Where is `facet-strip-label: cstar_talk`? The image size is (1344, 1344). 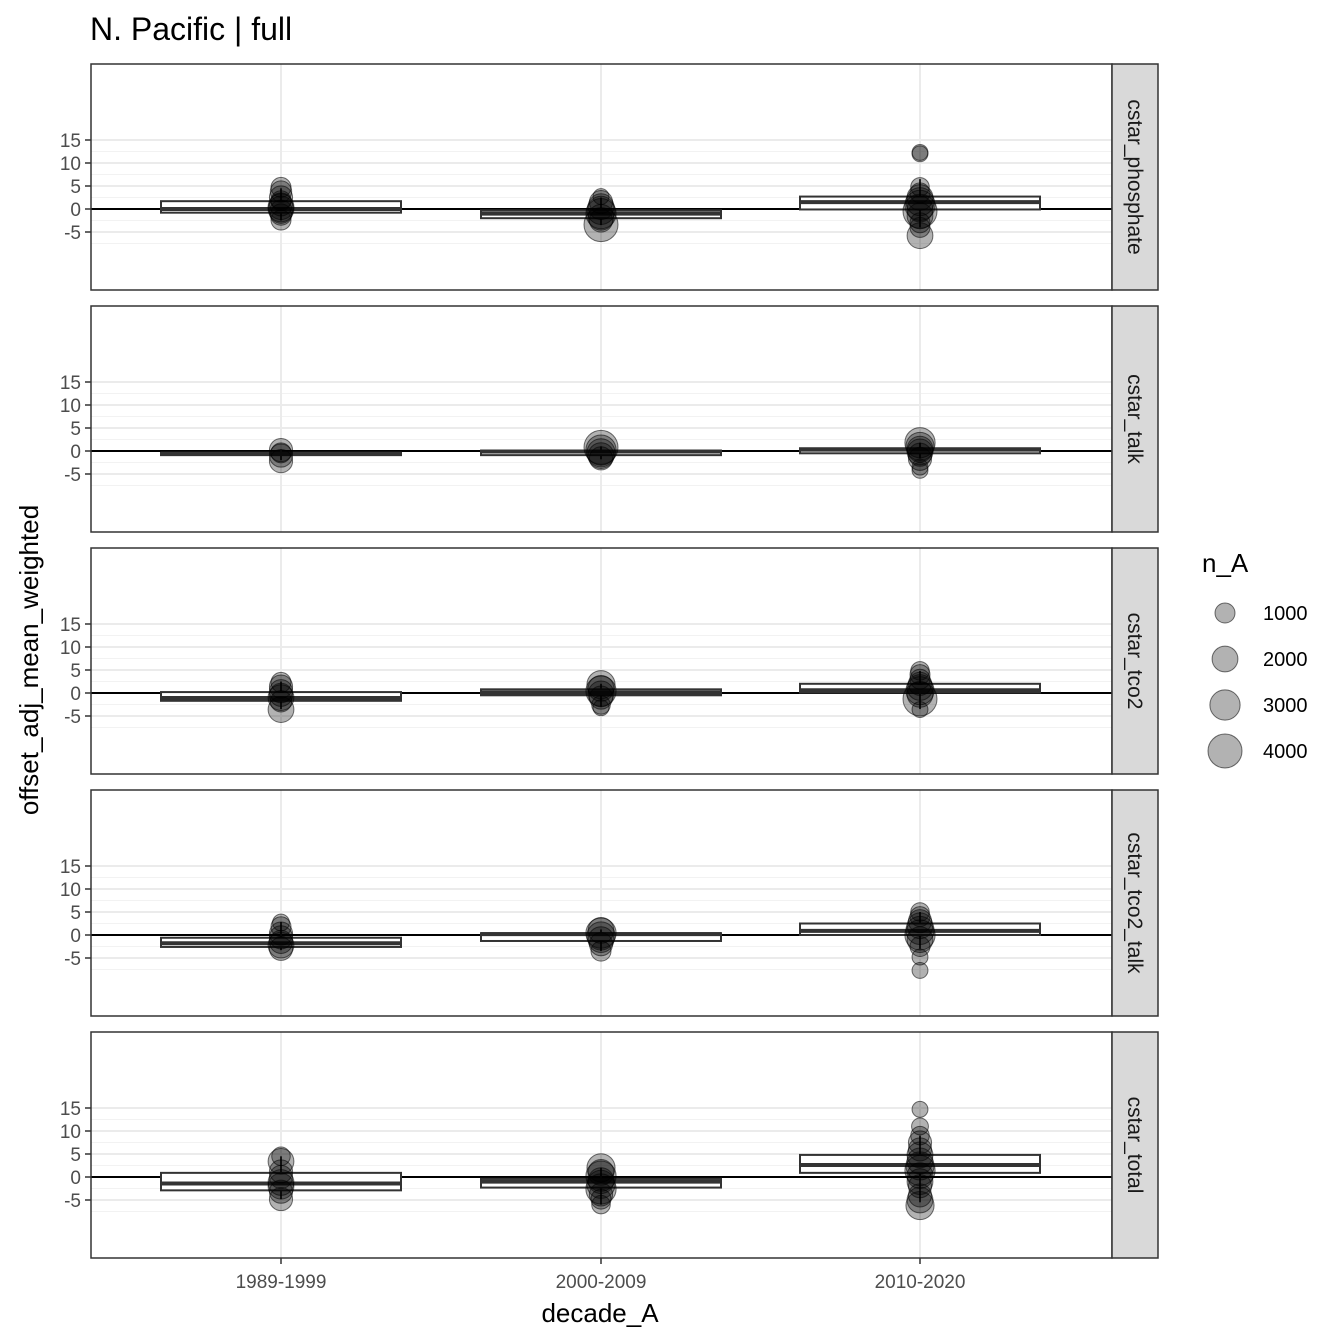 facet-strip-label: cstar_talk is located at coordinates (1134, 419).